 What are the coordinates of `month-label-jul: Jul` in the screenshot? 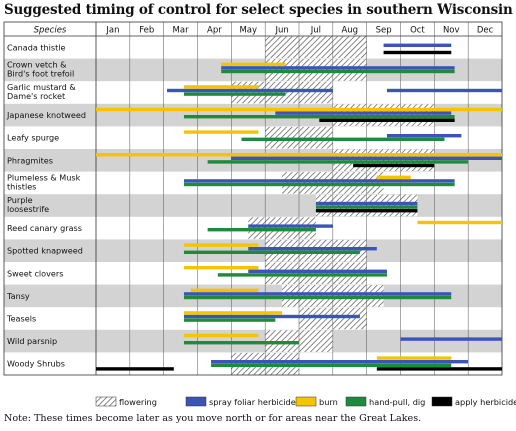 It's located at (315, 31).